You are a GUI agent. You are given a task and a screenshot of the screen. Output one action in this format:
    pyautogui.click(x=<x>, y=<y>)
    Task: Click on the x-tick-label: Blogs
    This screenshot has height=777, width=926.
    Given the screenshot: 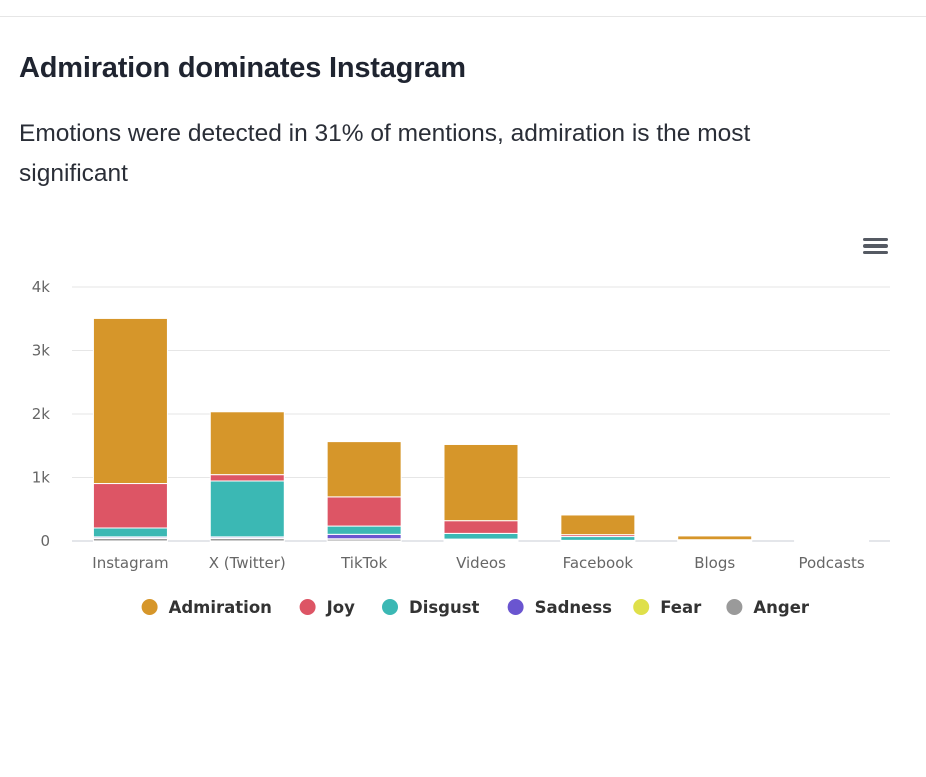 What is the action you would take?
    pyautogui.click(x=714, y=563)
    